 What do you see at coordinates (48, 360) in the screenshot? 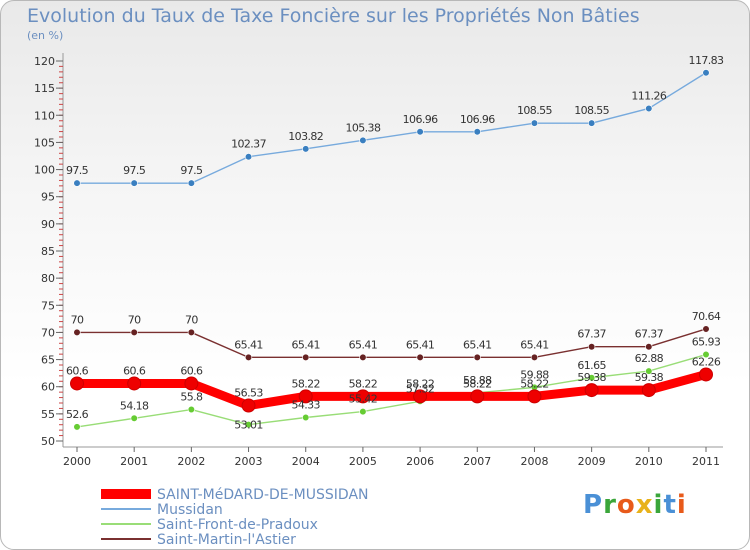
I see `y-tick-label: 65` at bounding box center [48, 360].